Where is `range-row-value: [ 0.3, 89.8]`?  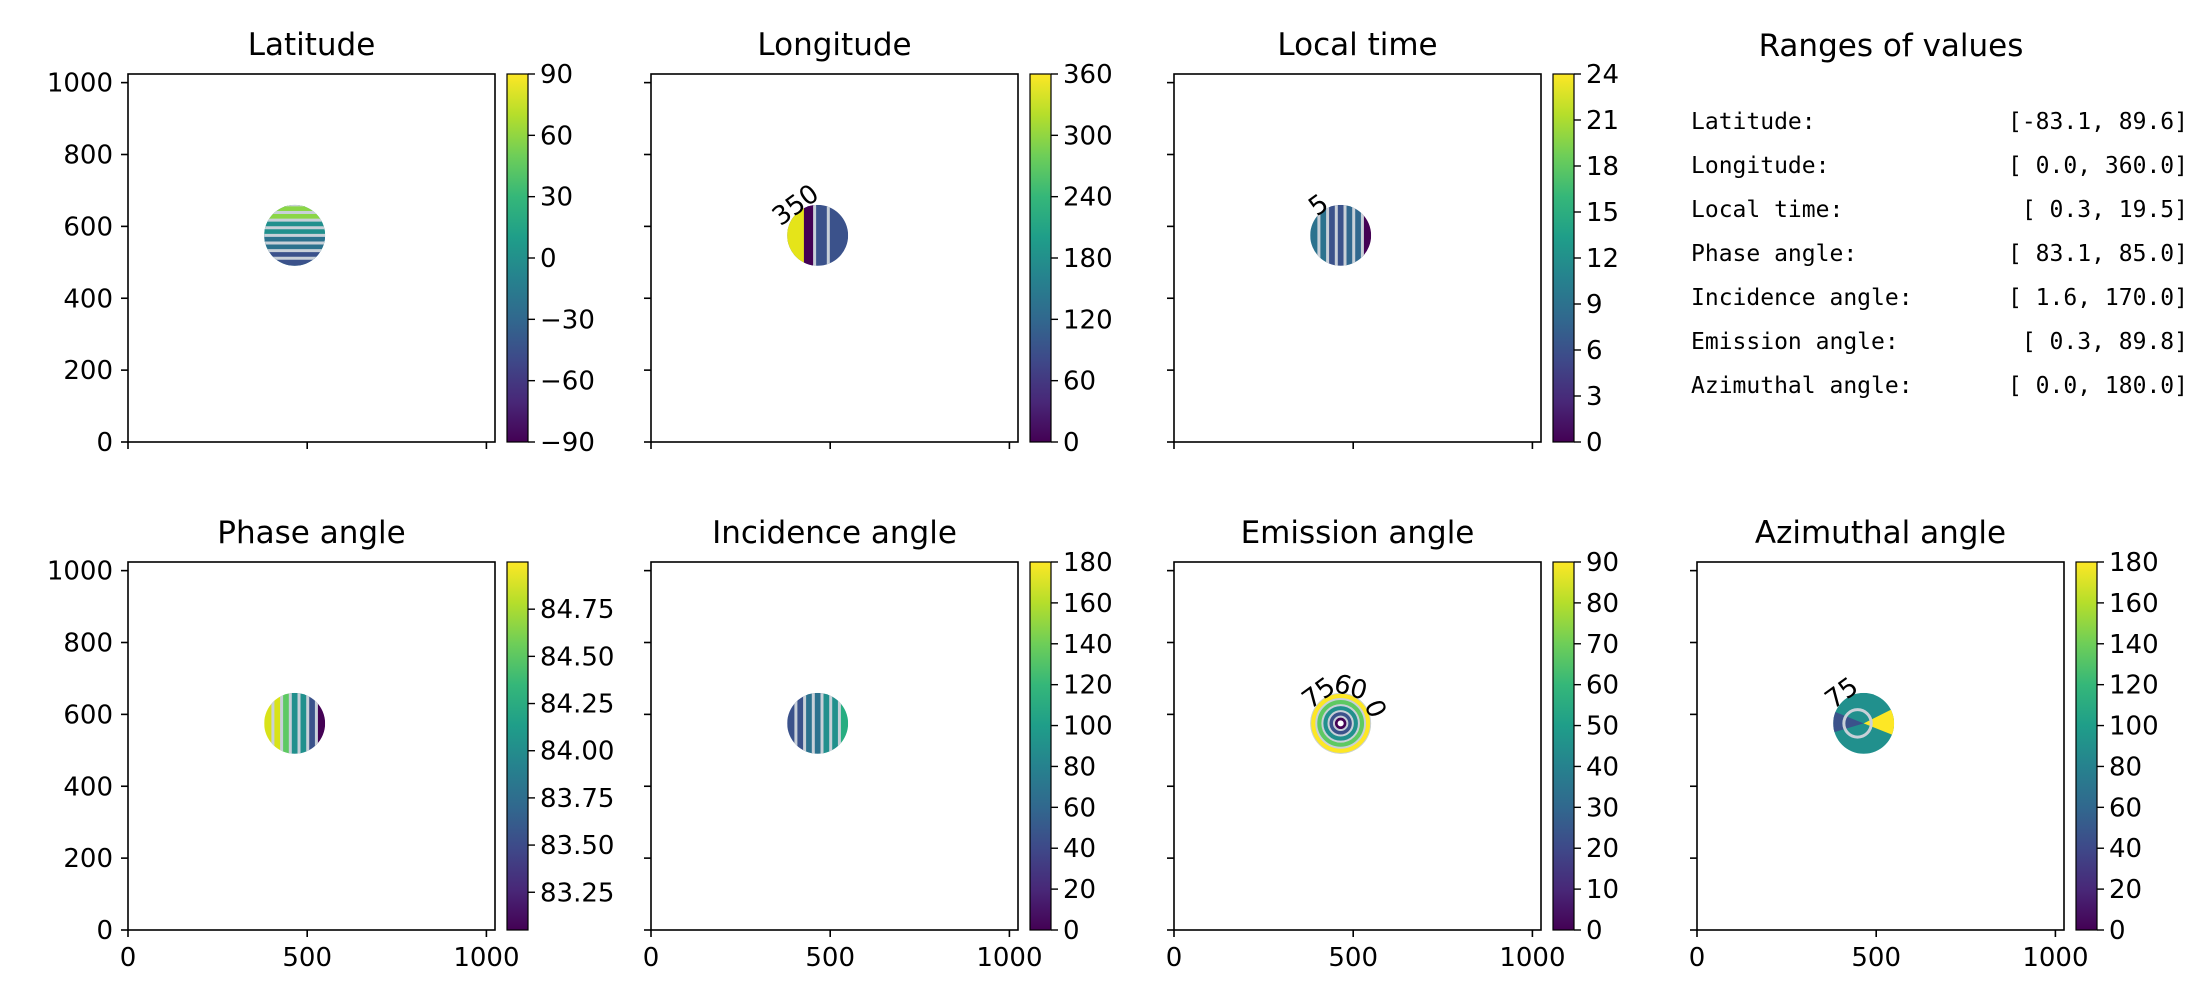
range-row-value: [ 0.3, 89.8] is located at coordinates (2105, 342).